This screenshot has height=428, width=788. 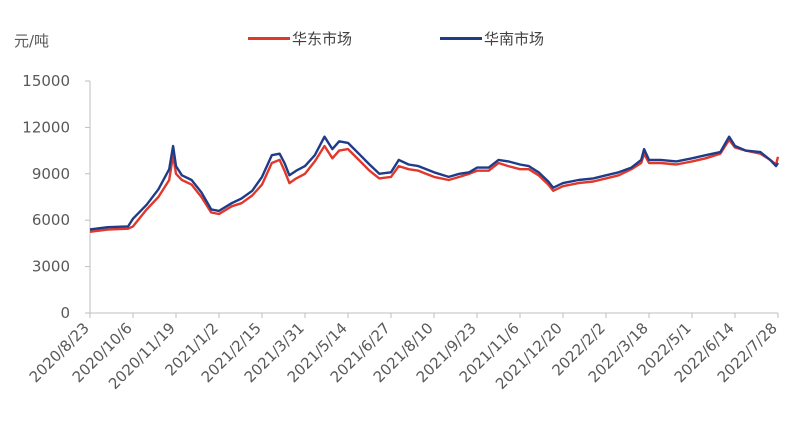 I want to click on y-tick-label: 3000, so click(x=51, y=267).